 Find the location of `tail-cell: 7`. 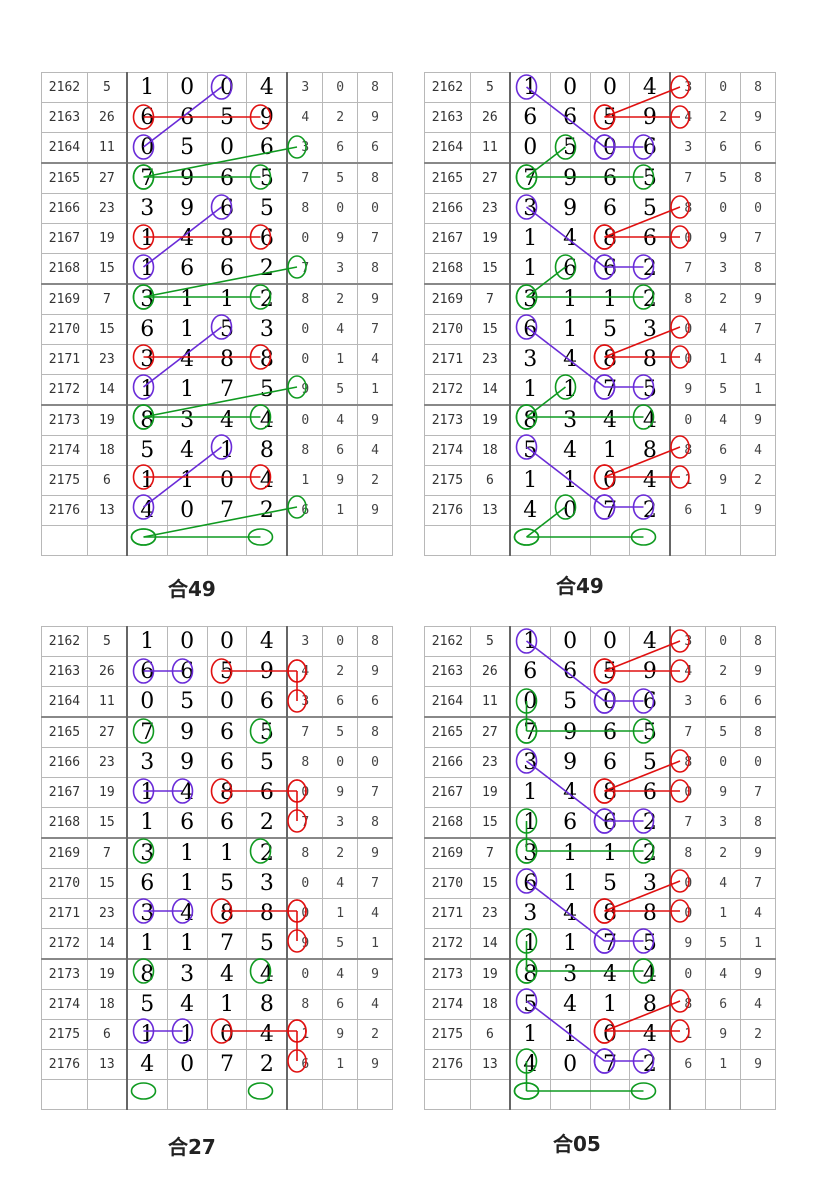

tail-cell: 7 is located at coordinates (758, 329).